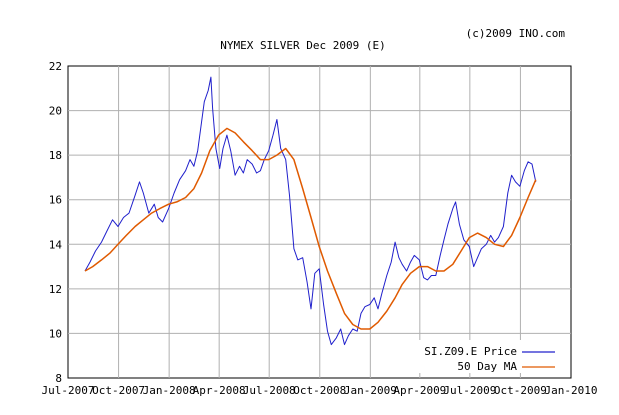 The height and width of the screenshot is (415, 619). What do you see at coordinates (370, 390) in the screenshot?
I see `x-tick-label: Jan-2009` at bounding box center [370, 390].